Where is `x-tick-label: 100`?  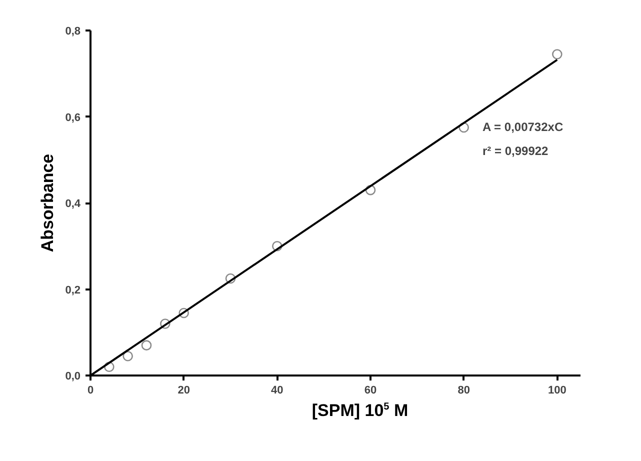
x-tick-label: 100 is located at coordinates (557, 390).